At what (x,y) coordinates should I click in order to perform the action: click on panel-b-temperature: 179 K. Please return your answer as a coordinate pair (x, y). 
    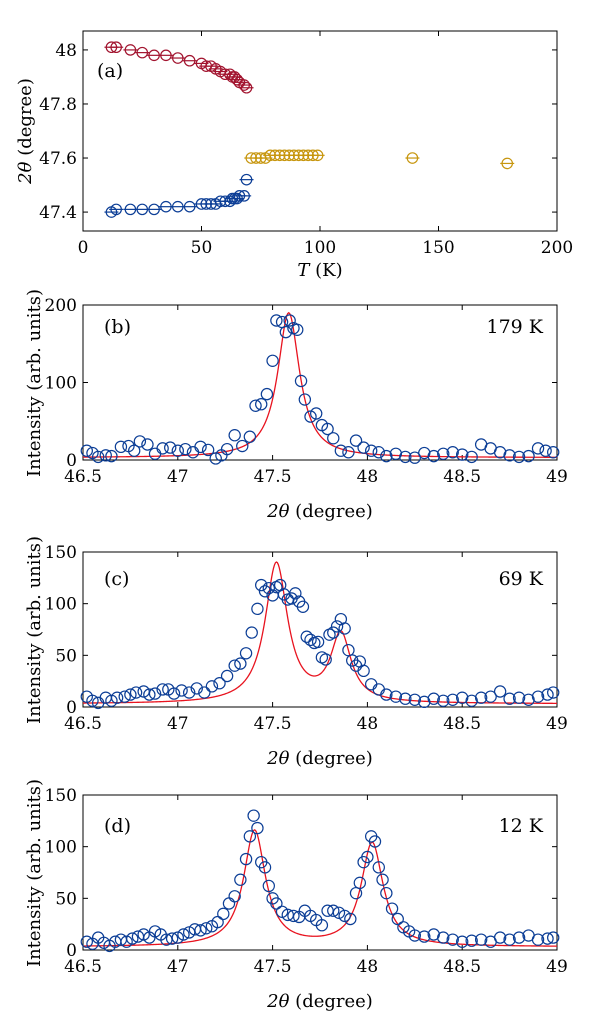
    Looking at the image, I should click on (515, 327).